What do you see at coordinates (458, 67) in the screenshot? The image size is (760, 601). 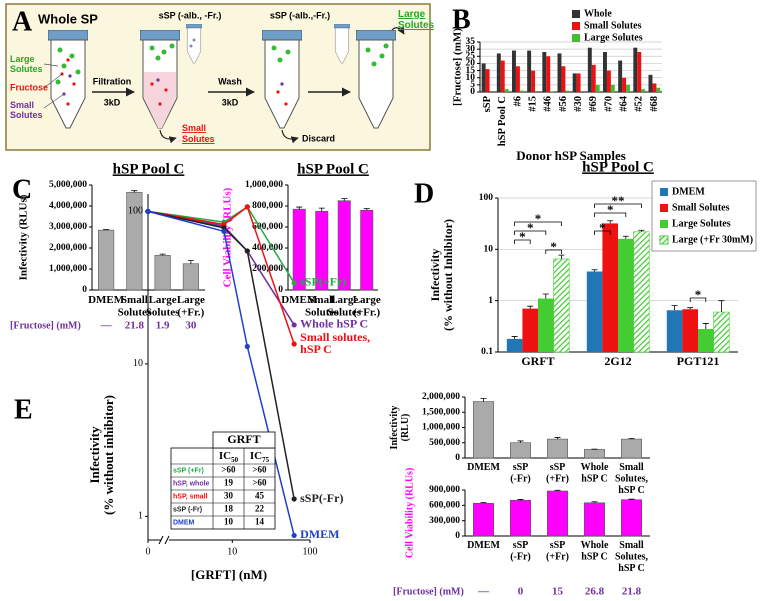 I see `y-axis-label: [Fructose] (mM)` at bounding box center [458, 67].